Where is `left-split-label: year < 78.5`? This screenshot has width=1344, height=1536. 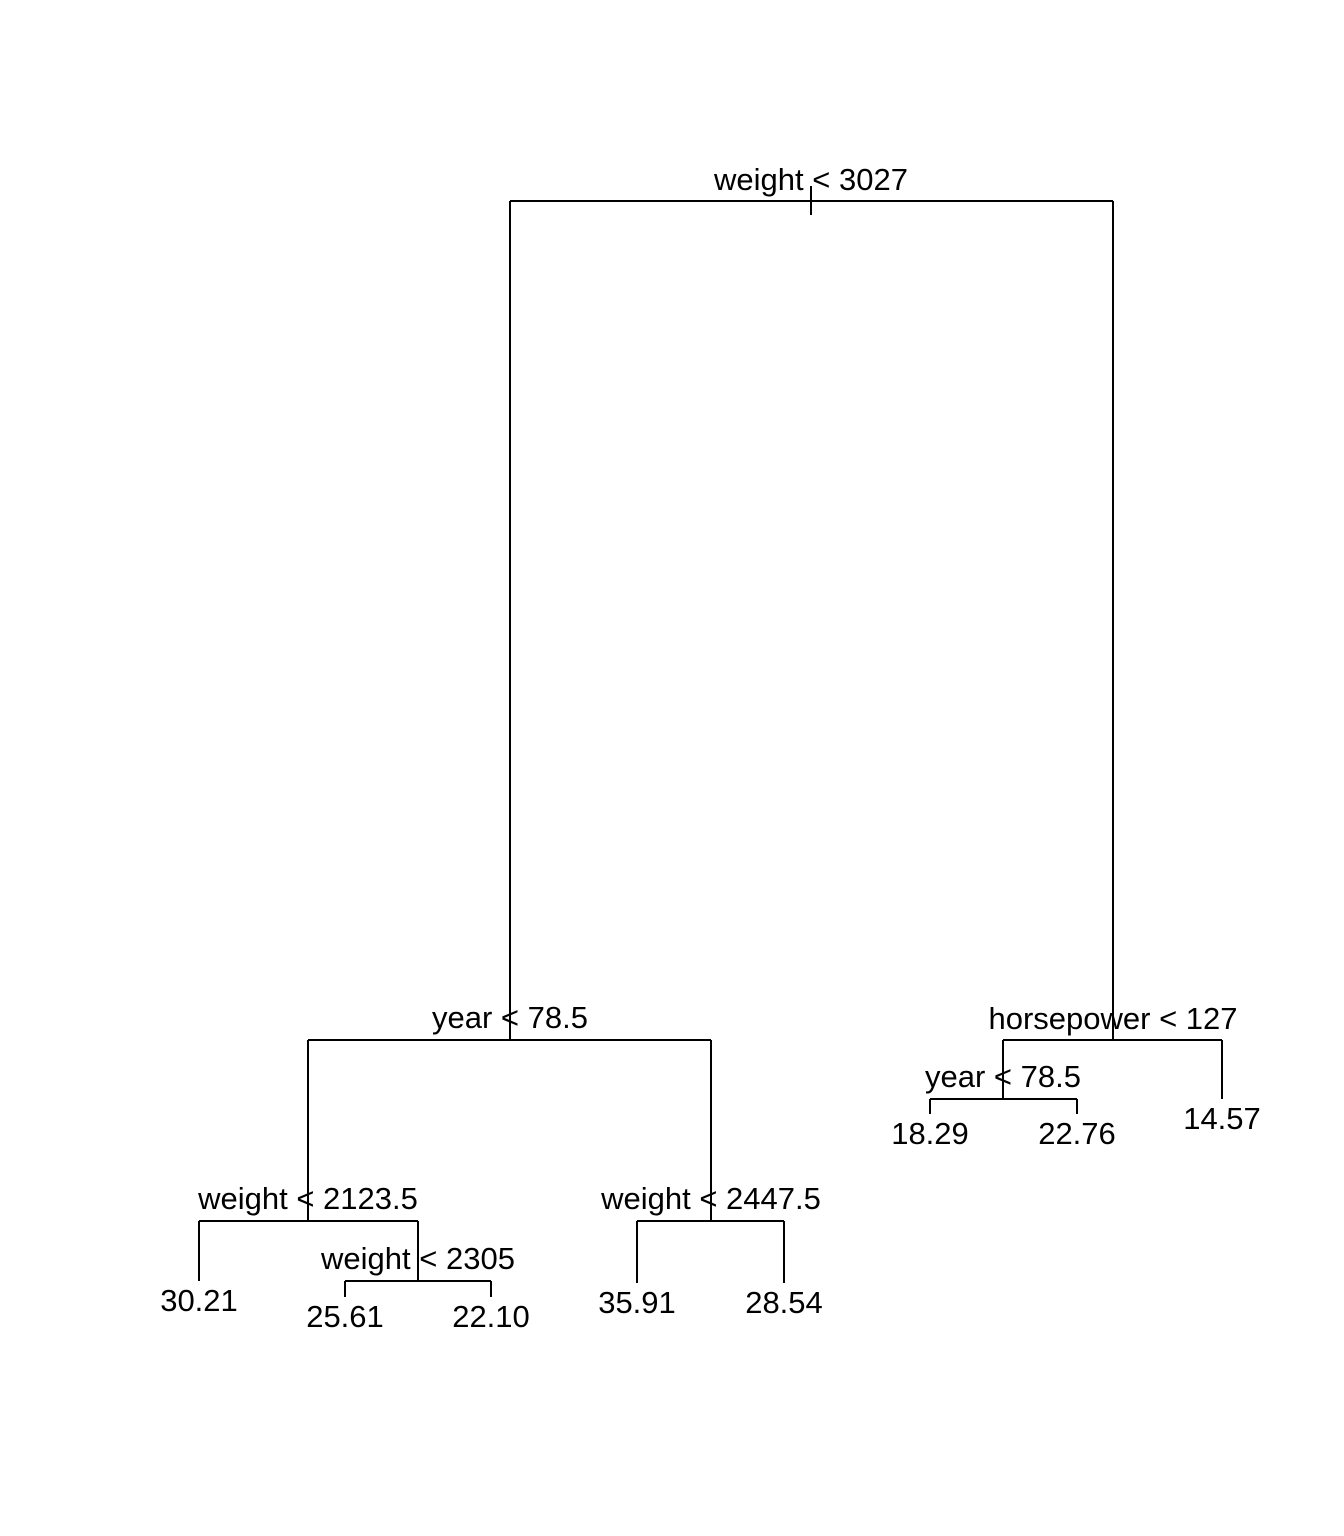 left-split-label: year < 78.5 is located at coordinates (510, 1017).